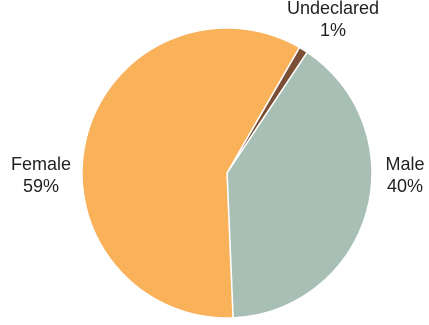  What do you see at coordinates (333, 30) in the screenshot?
I see `slice-value-undeclared: 1%` at bounding box center [333, 30].